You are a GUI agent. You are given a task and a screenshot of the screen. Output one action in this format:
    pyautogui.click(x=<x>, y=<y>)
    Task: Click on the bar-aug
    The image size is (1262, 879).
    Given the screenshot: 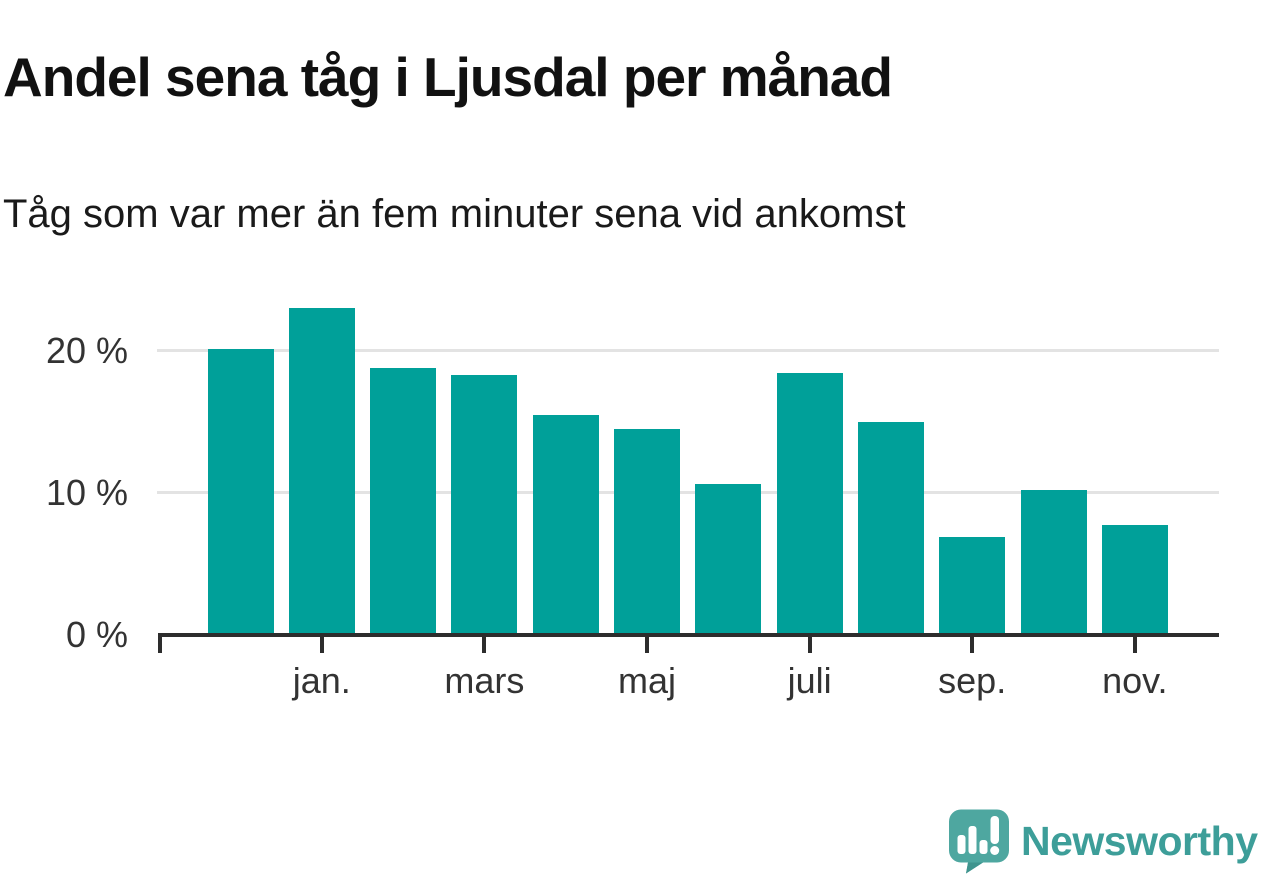 What is the action you would take?
    pyautogui.click(x=890, y=527)
    